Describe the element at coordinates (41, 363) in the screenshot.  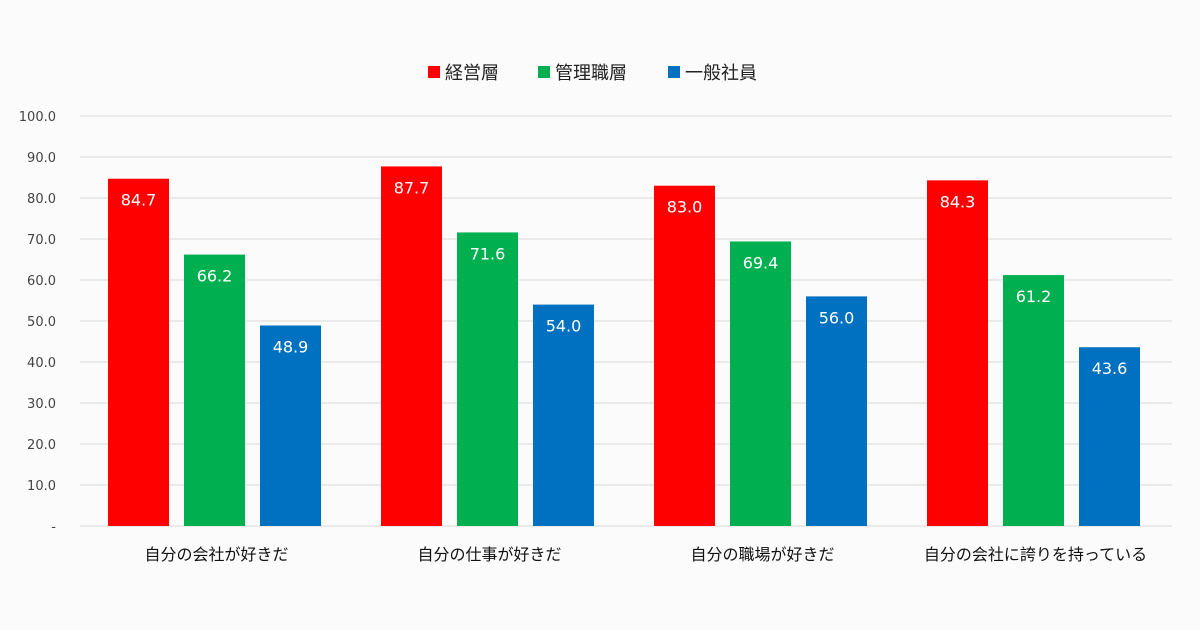
I see `y-tick-label: 40.0` at that location.